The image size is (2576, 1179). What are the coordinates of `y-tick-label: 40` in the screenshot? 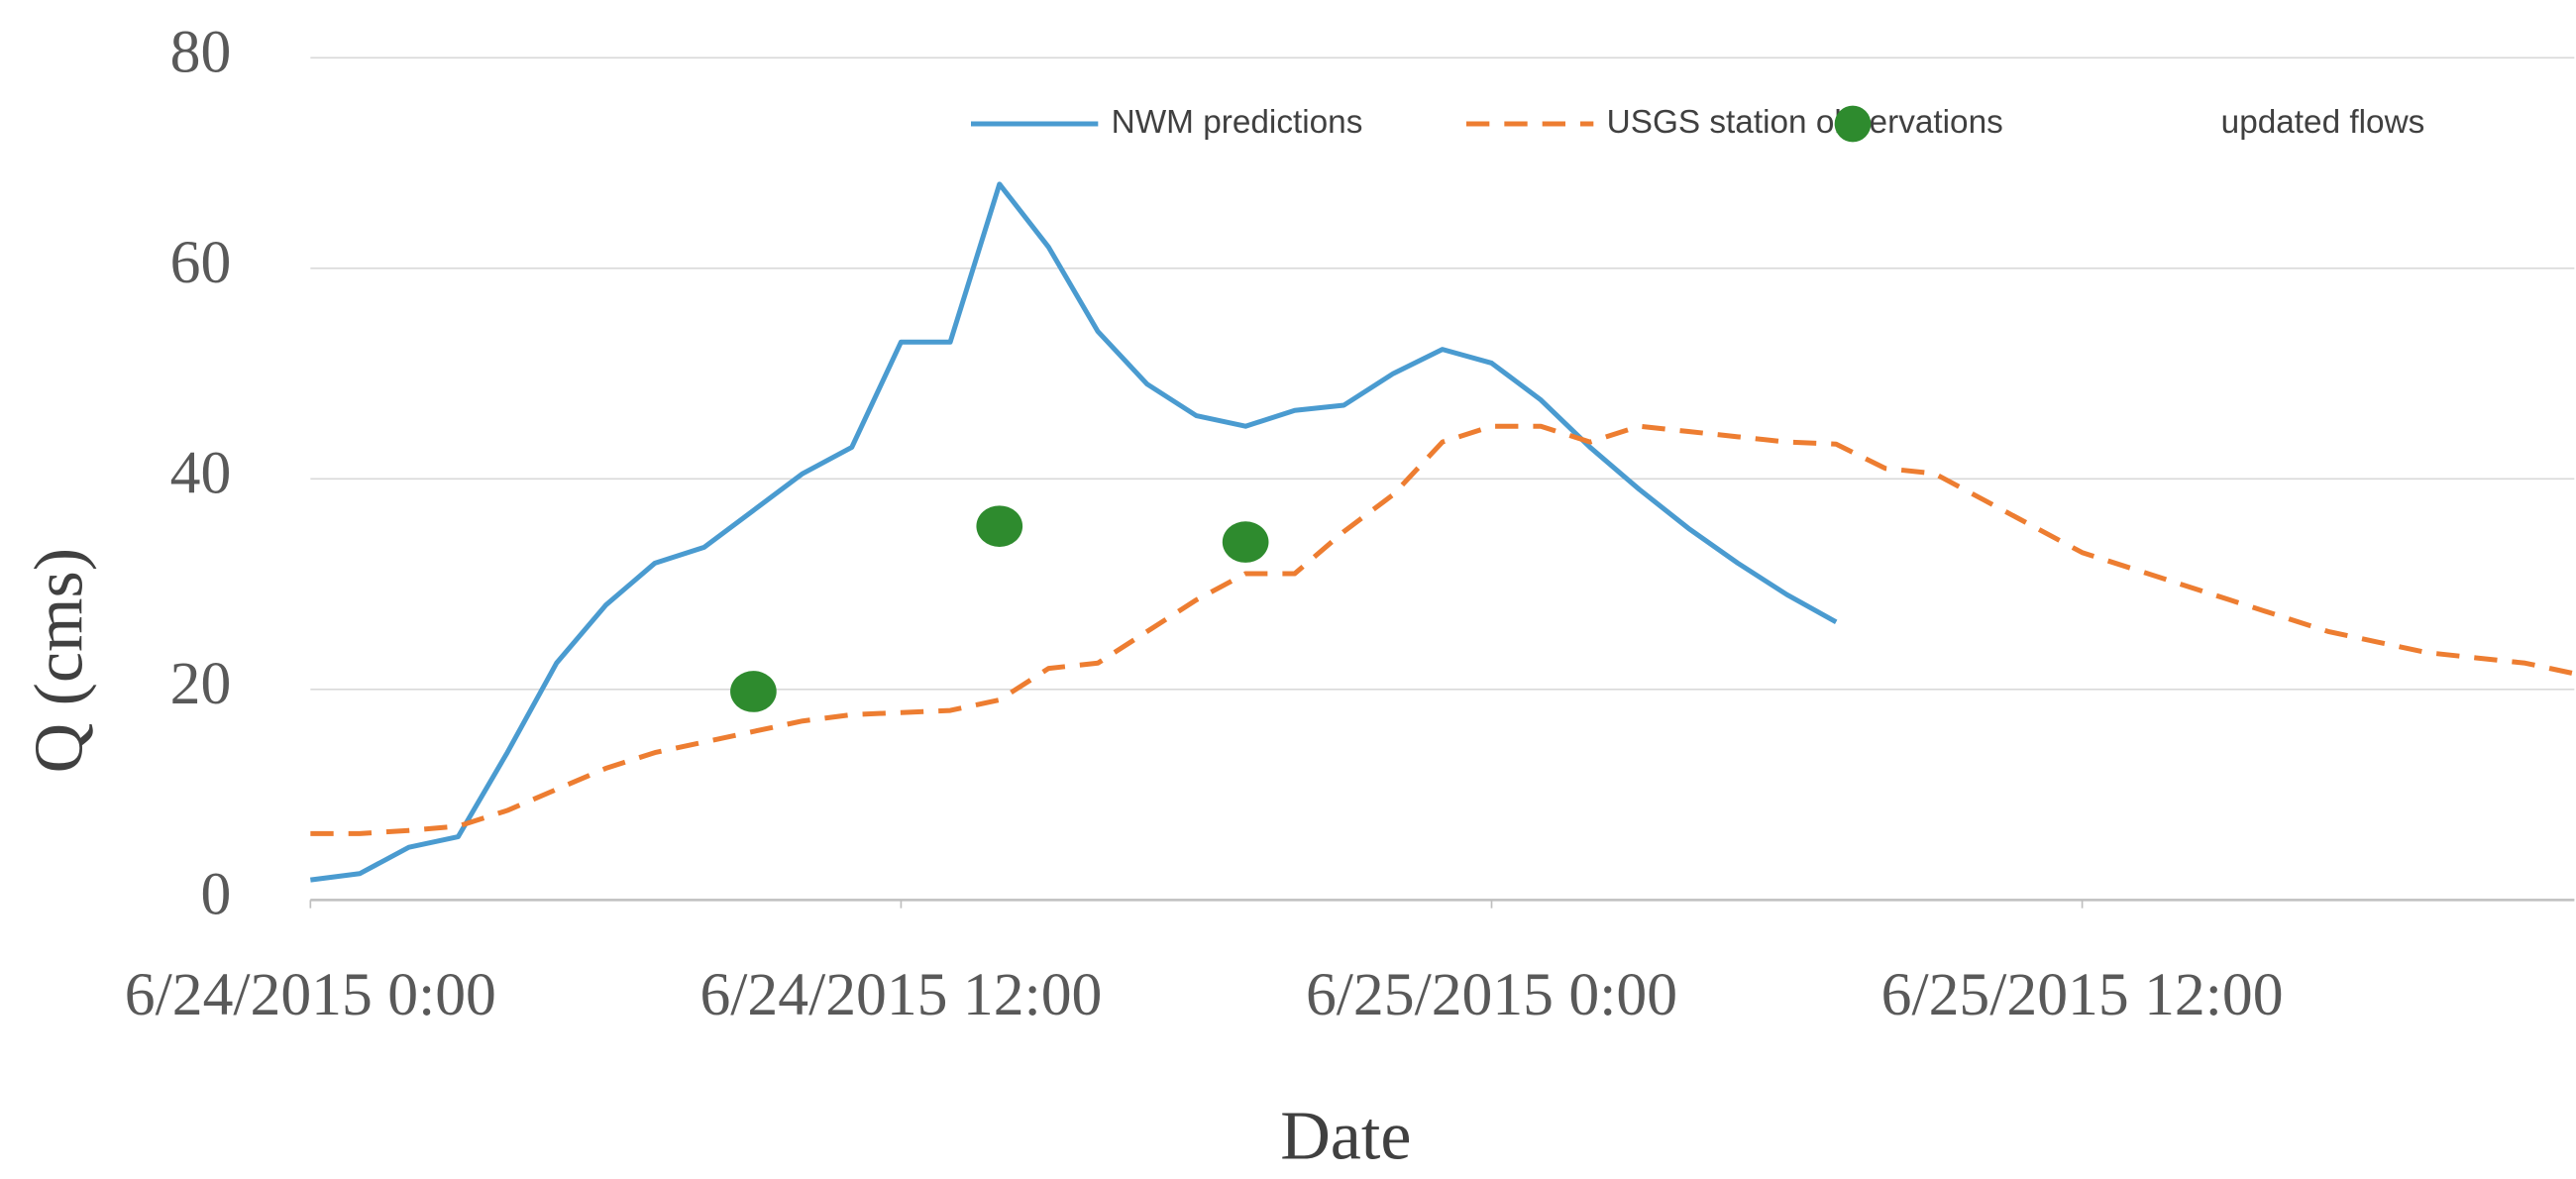 It's located at (201, 472).